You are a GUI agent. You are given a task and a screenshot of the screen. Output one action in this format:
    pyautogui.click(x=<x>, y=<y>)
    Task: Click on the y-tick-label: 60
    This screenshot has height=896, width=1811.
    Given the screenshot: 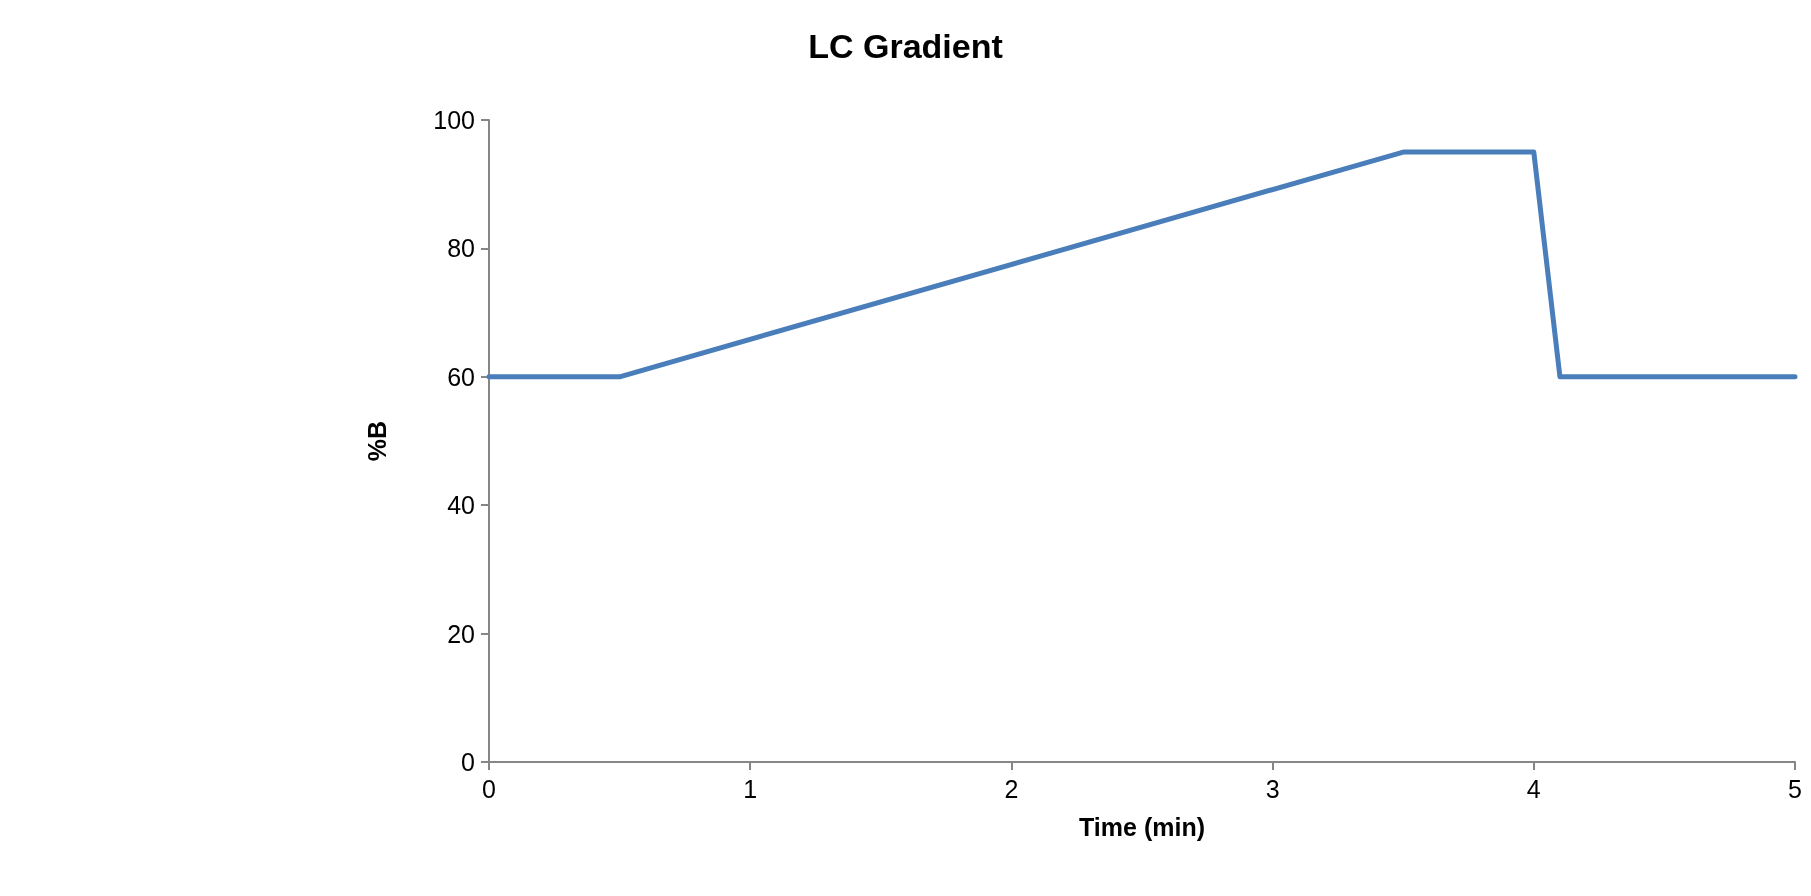 What is the action you would take?
    pyautogui.click(x=461, y=376)
    